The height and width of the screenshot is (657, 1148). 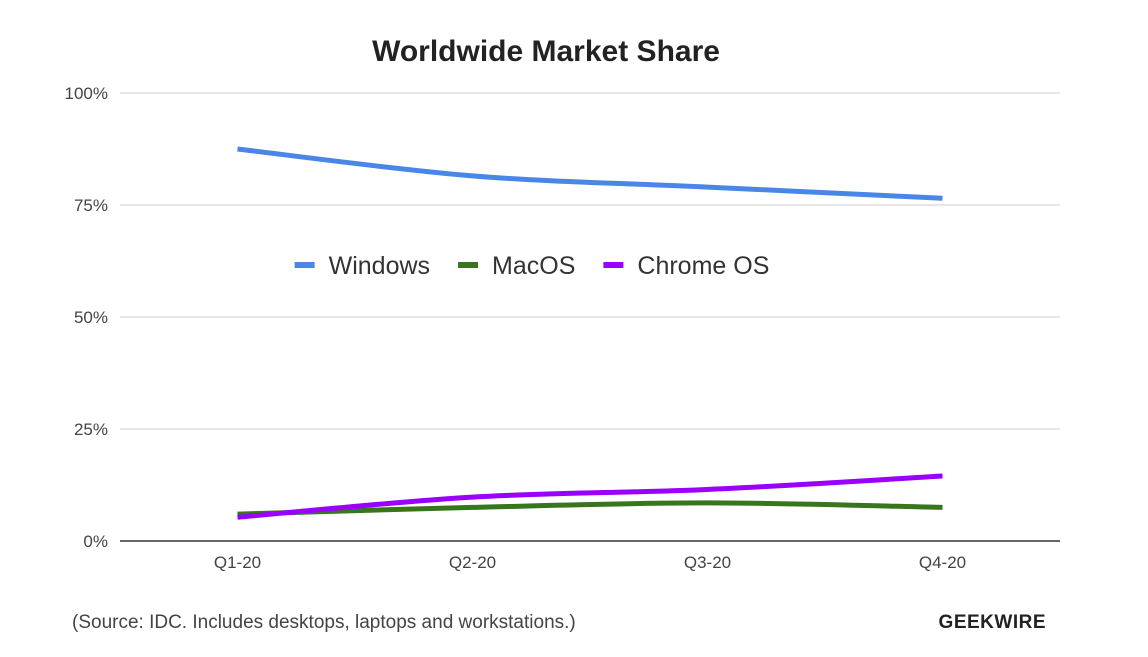 I want to click on legend-label: Windows, so click(x=379, y=266).